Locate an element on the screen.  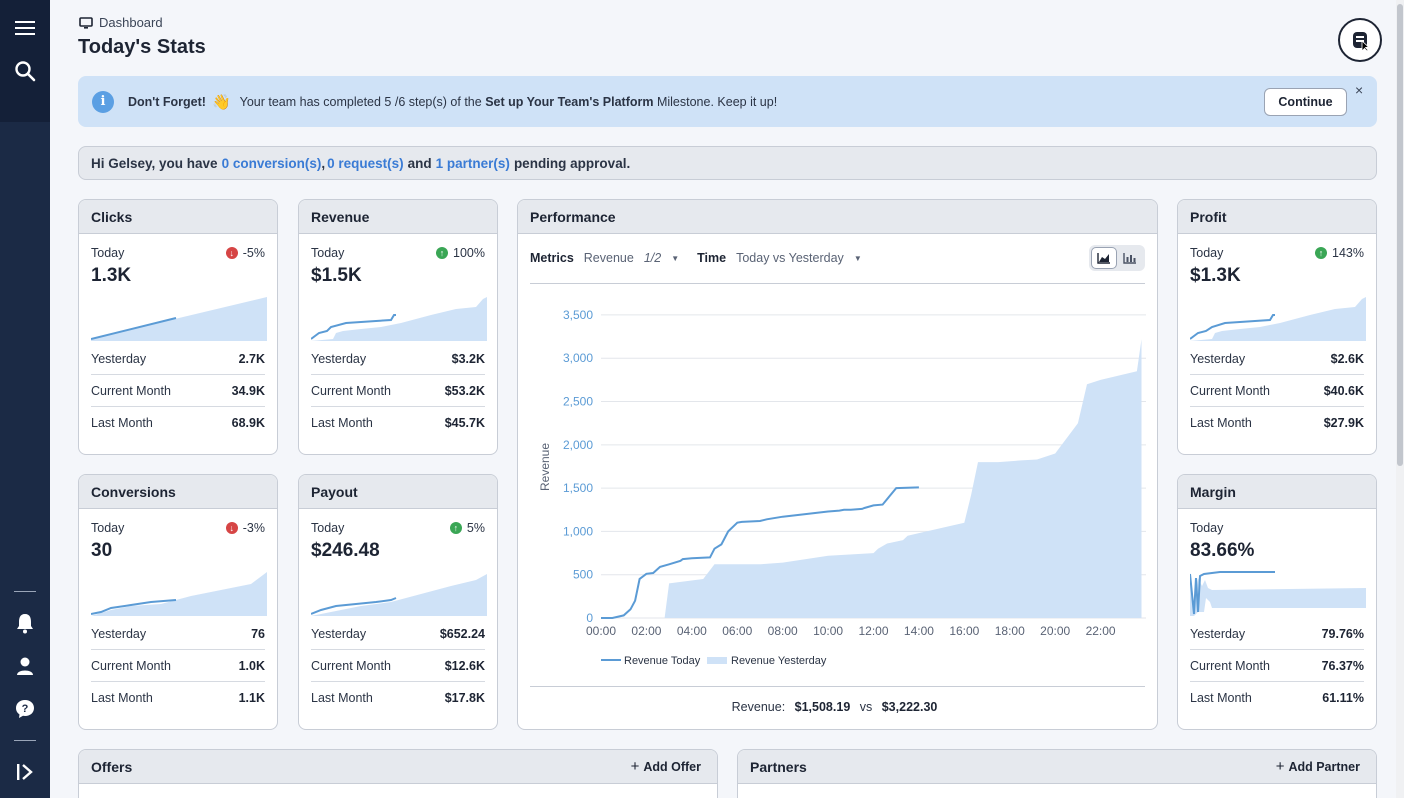
continue-button: Continue is located at coordinates (1305, 102).